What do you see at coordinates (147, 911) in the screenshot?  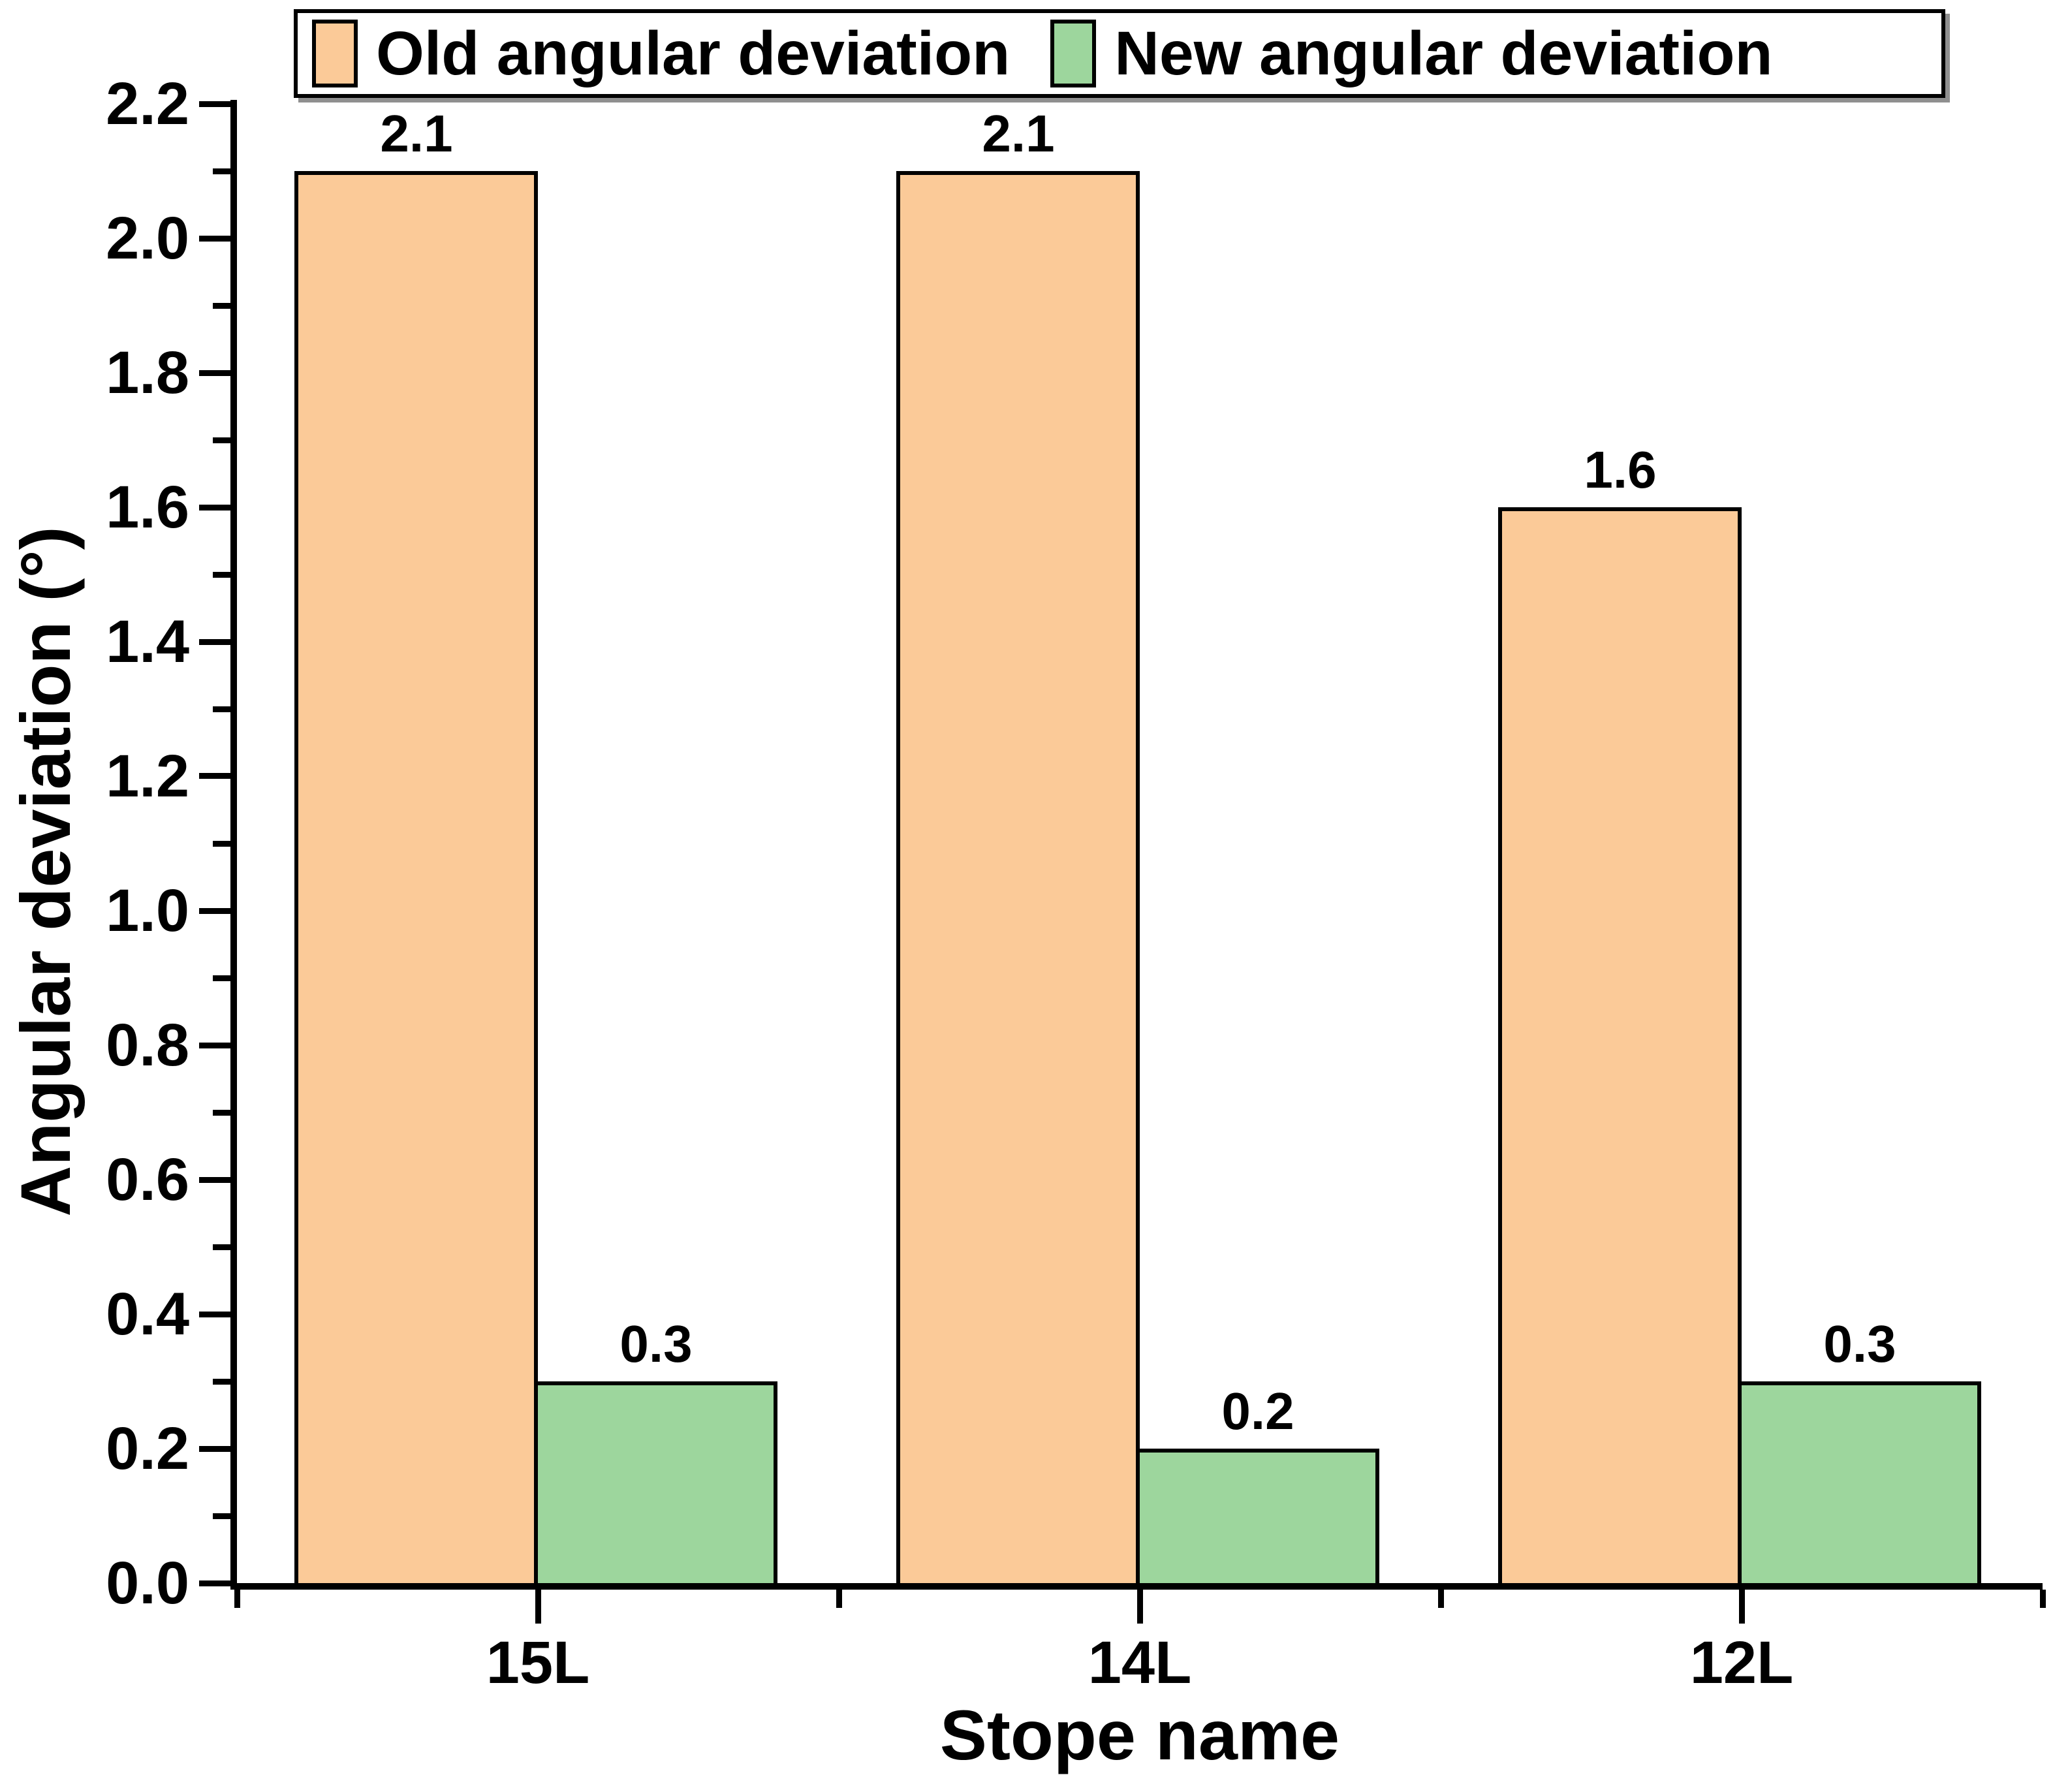 I see `y-tick-label: 1.0` at bounding box center [147, 911].